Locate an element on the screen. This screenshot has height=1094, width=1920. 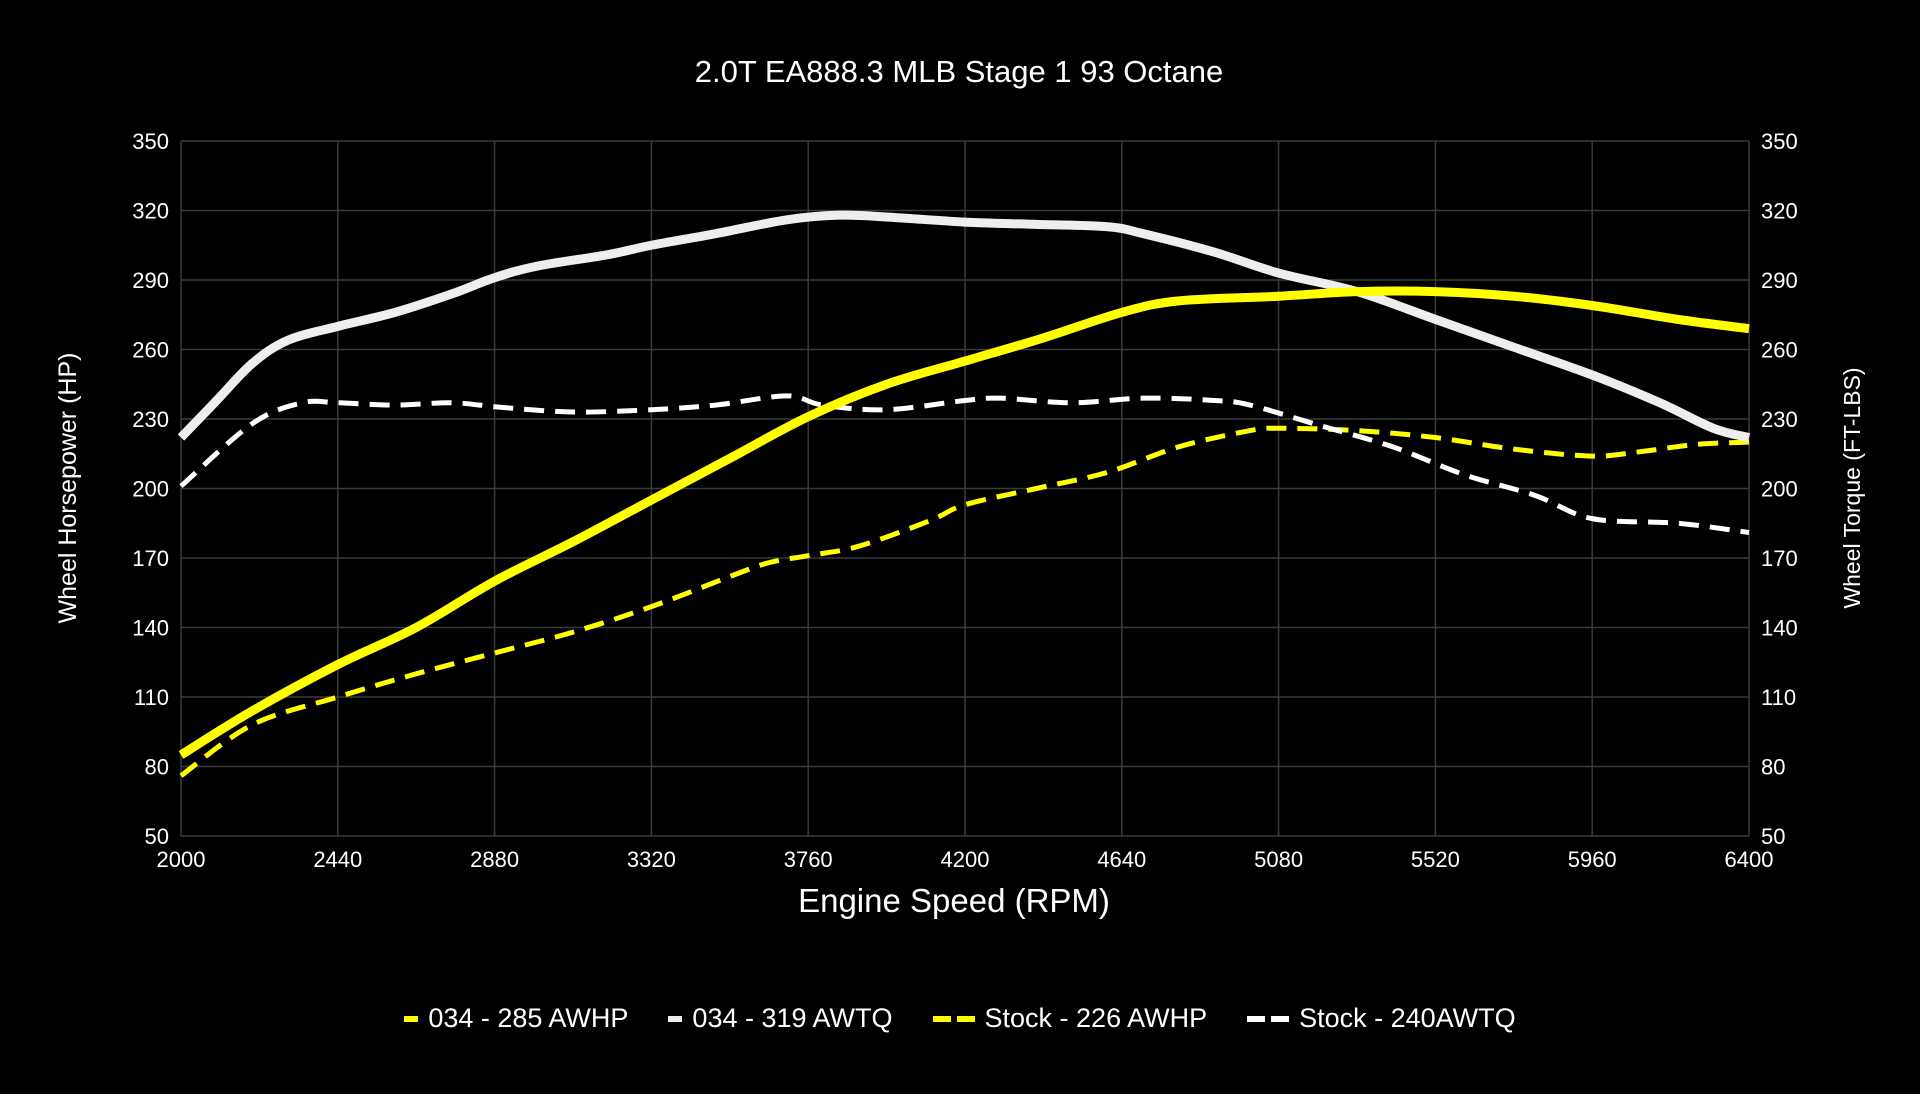
legend-item: Stock - 226 AWHP is located at coordinates (1070, 1018).